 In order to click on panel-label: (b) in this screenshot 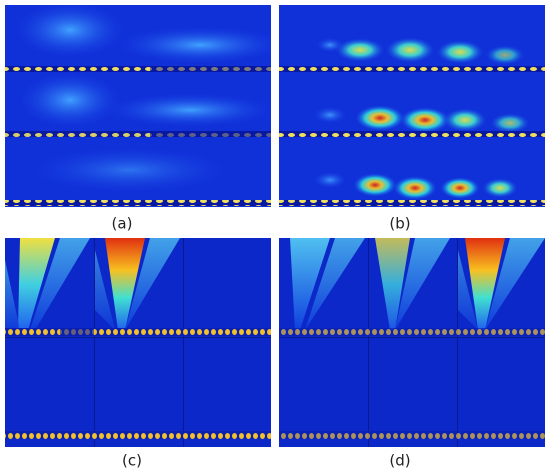, I will do `click(399, 224)`.